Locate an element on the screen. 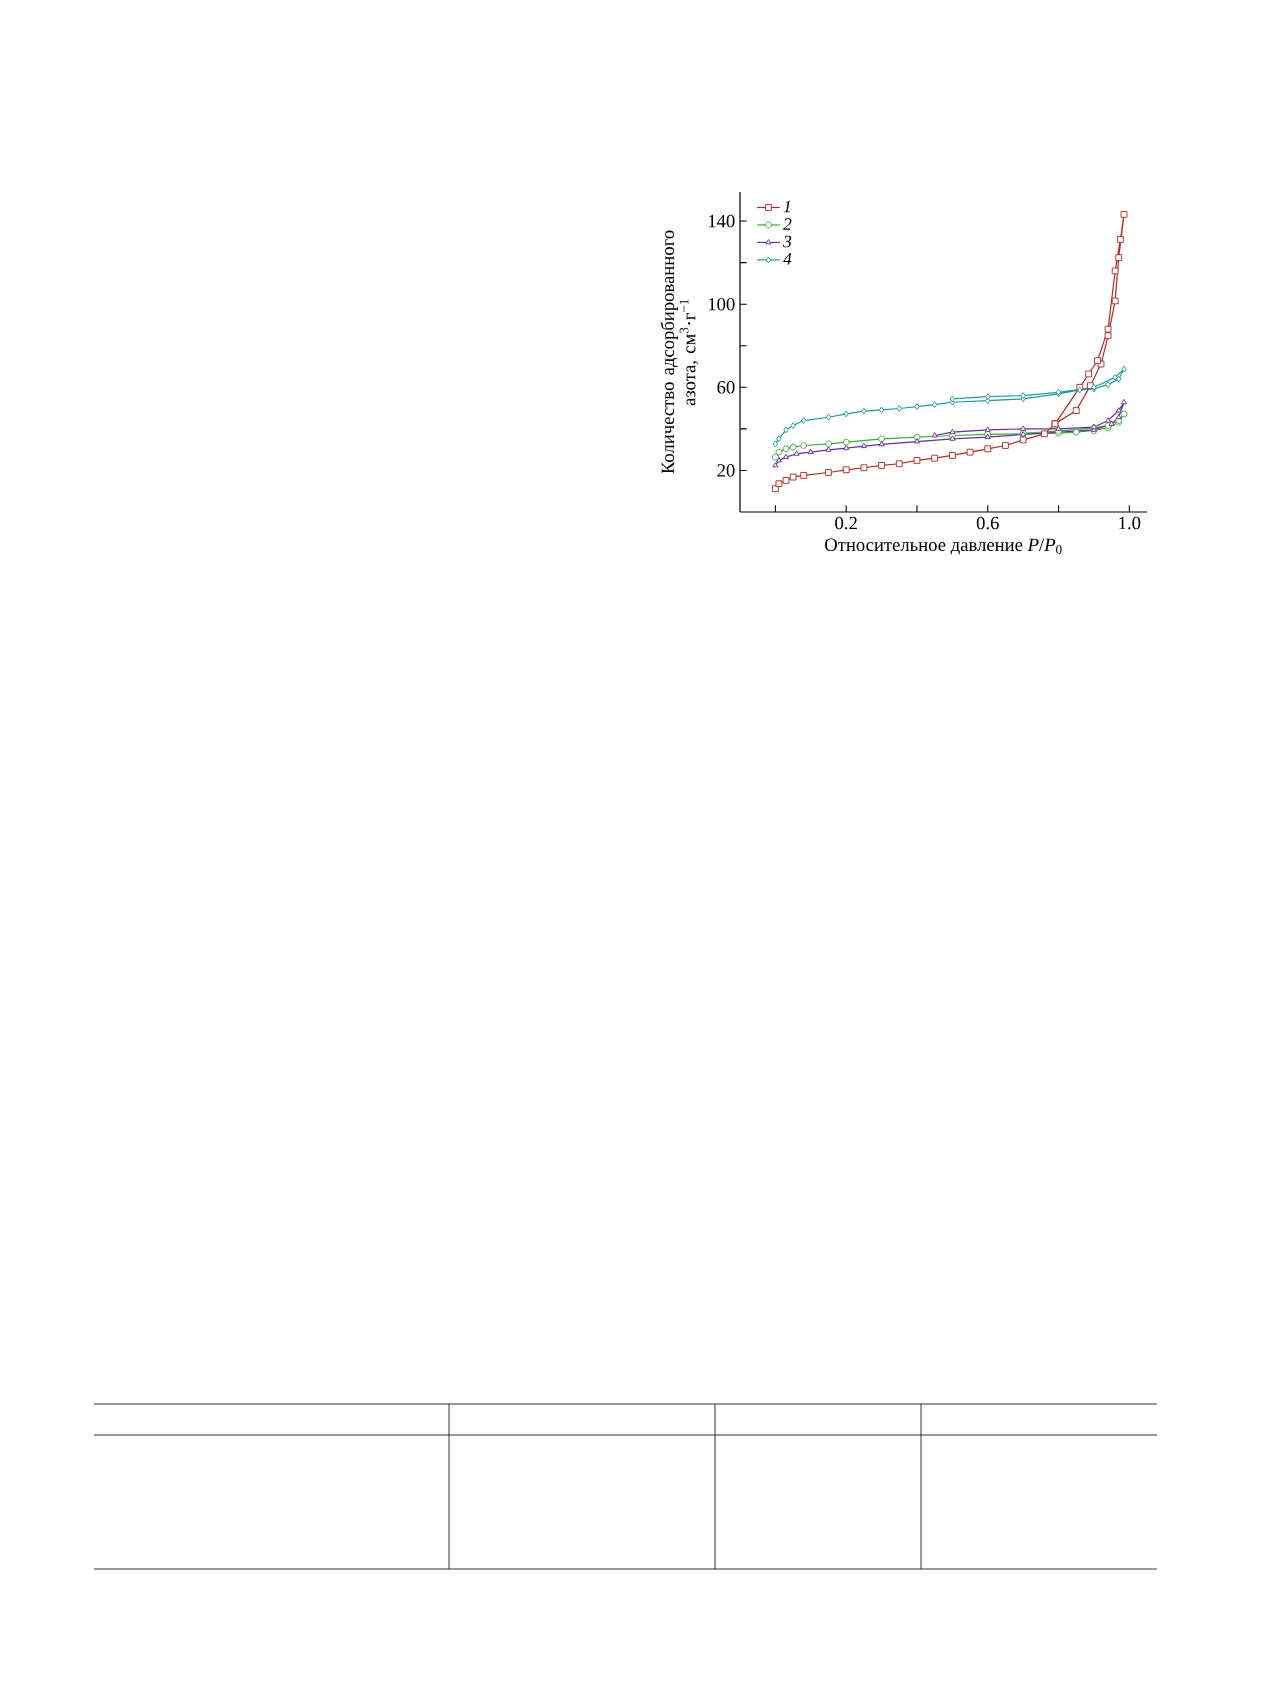 The height and width of the screenshot is (1683, 1270). legend-label: 3 is located at coordinates (787, 241).